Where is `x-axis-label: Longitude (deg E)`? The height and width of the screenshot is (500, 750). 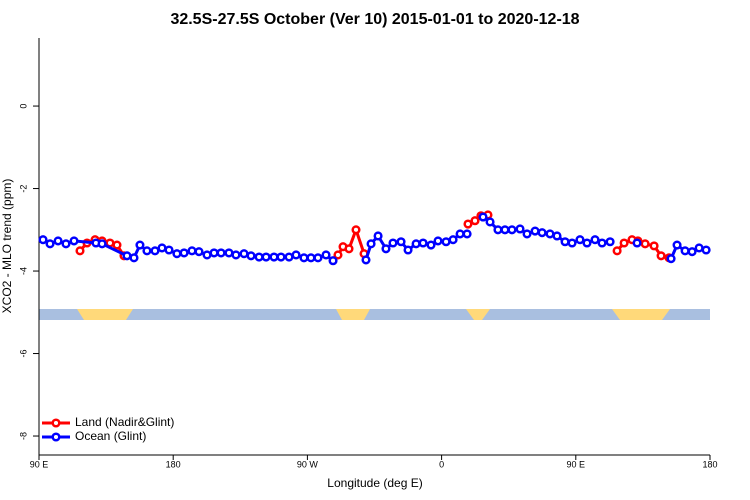 x-axis-label: Longitude (deg E) is located at coordinates (374, 483).